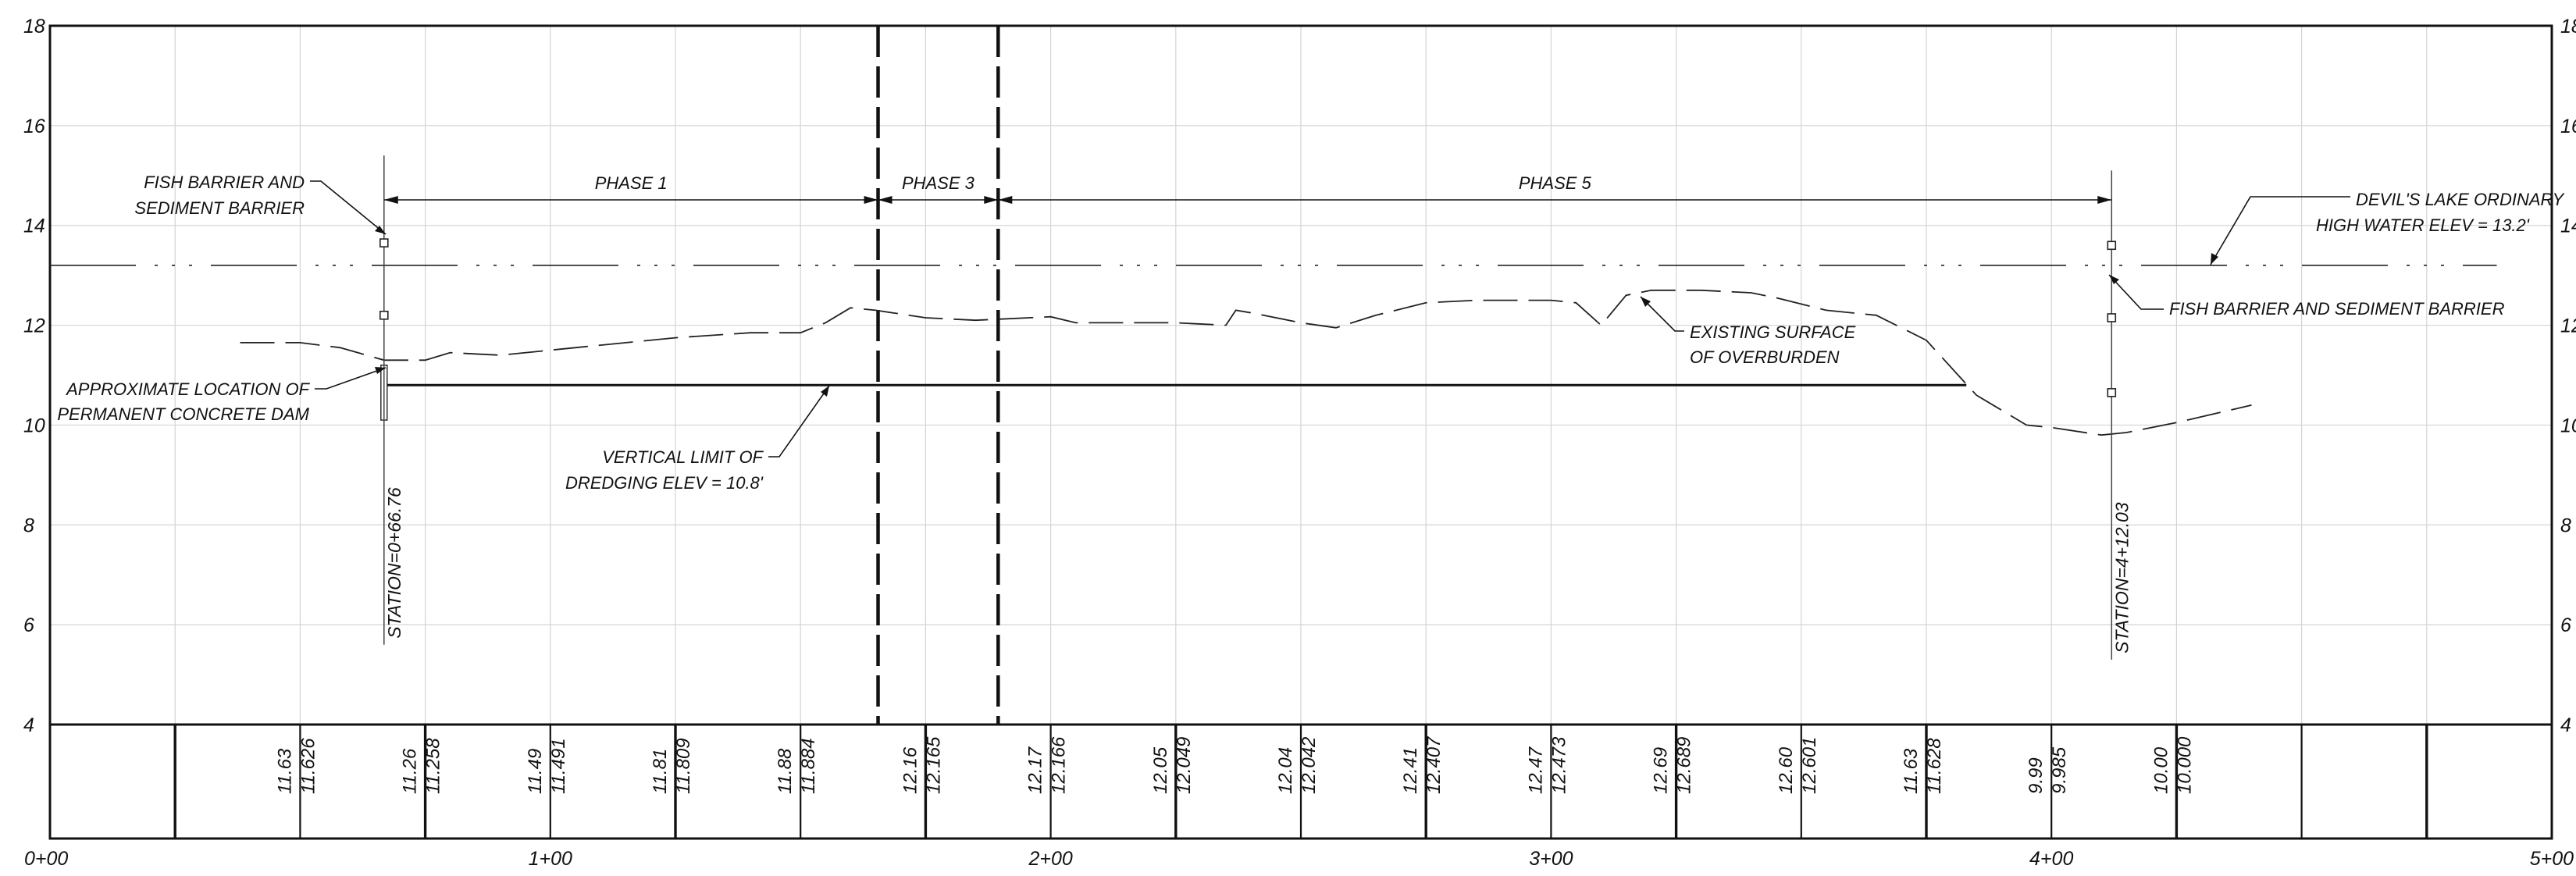 This screenshot has width=2576, height=876. What do you see at coordinates (1684, 765) in the screenshot?
I see `existing-elevation: 12.689` at bounding box center [1684, 765].